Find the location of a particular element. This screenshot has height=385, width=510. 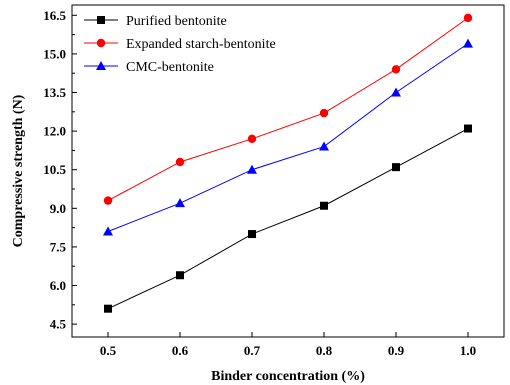

legend-label: CMC-bentonite is located at coordinates (170, 67).